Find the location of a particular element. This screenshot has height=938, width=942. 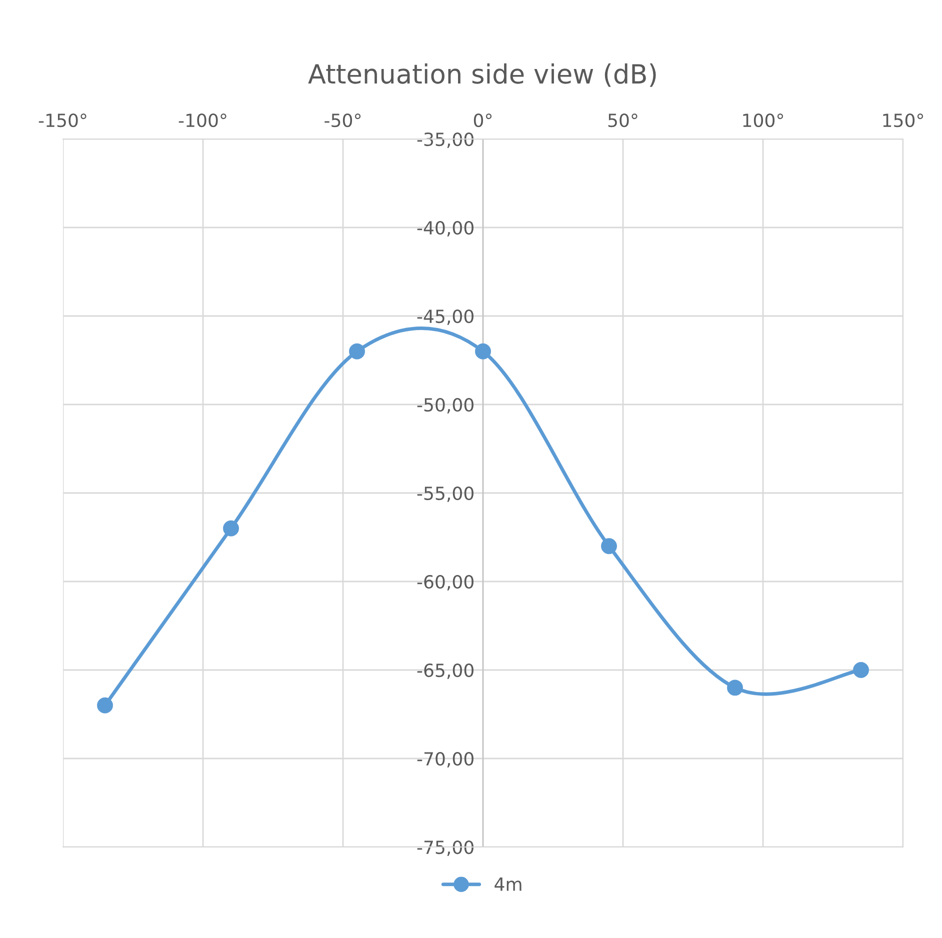

y-tick-label: -70,00 is located at coordinates (445, 760).